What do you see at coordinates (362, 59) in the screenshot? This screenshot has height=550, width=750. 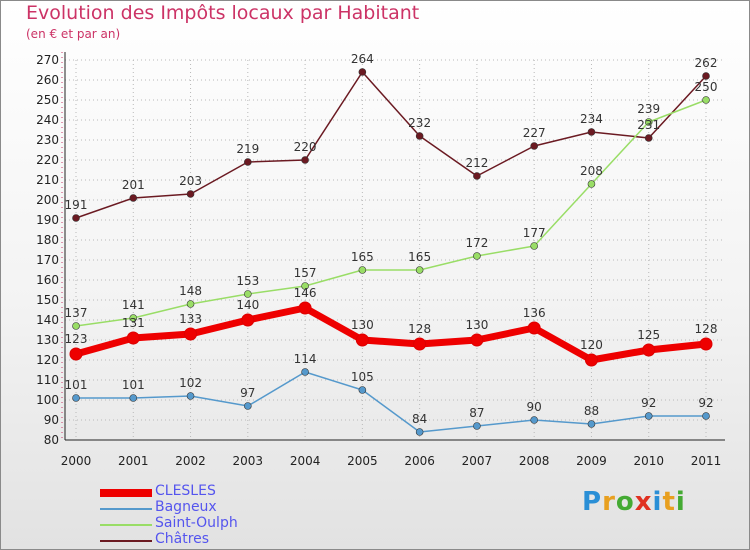 I see `data-label-ch-tres: 264` at bounding box center [362, 59].